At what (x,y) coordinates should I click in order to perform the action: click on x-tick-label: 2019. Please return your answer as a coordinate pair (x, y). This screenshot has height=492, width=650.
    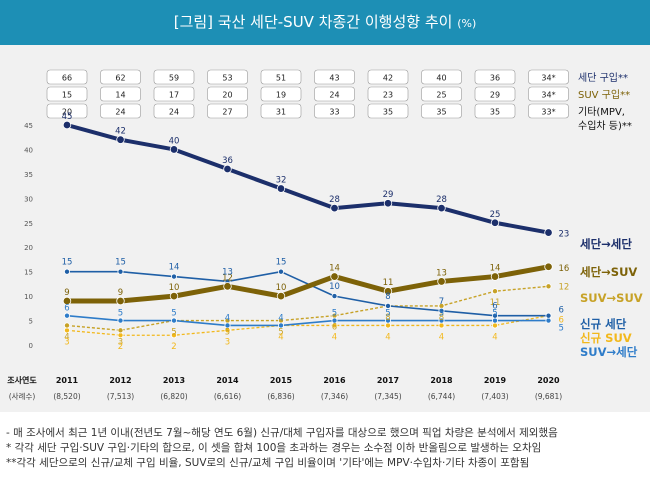
    Looking at the image, I should click on (495, 380).